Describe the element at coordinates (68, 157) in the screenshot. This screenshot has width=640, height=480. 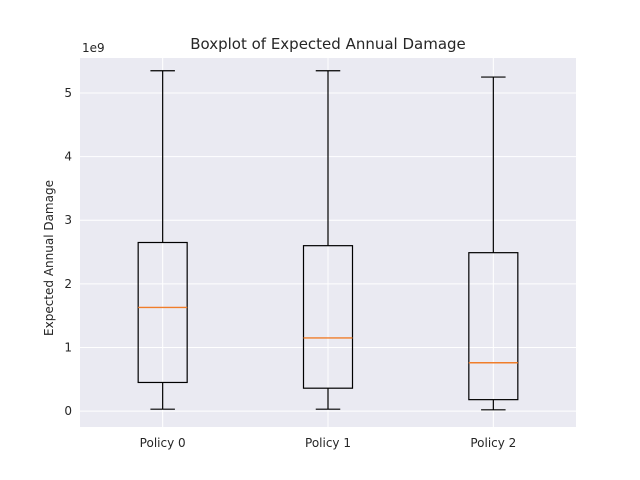
I see `y-tick-label: 4` at that location.